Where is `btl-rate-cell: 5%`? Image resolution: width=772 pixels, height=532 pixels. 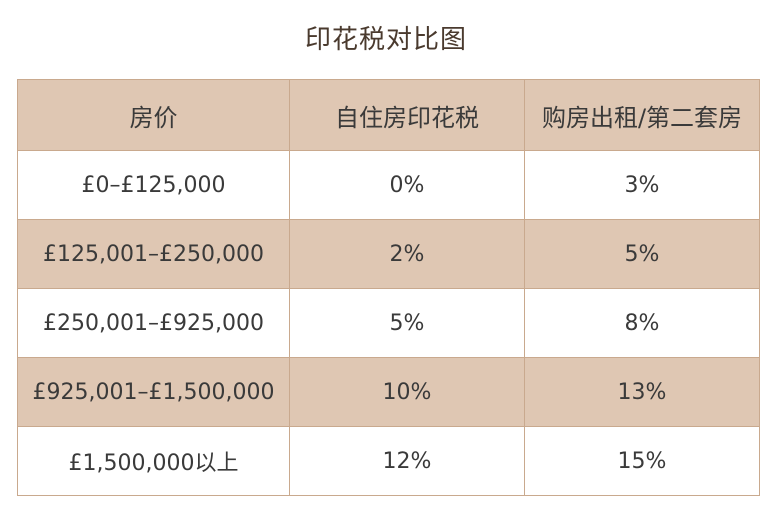
btl-rate-cell: 5% is located at coordinates (642, 254).